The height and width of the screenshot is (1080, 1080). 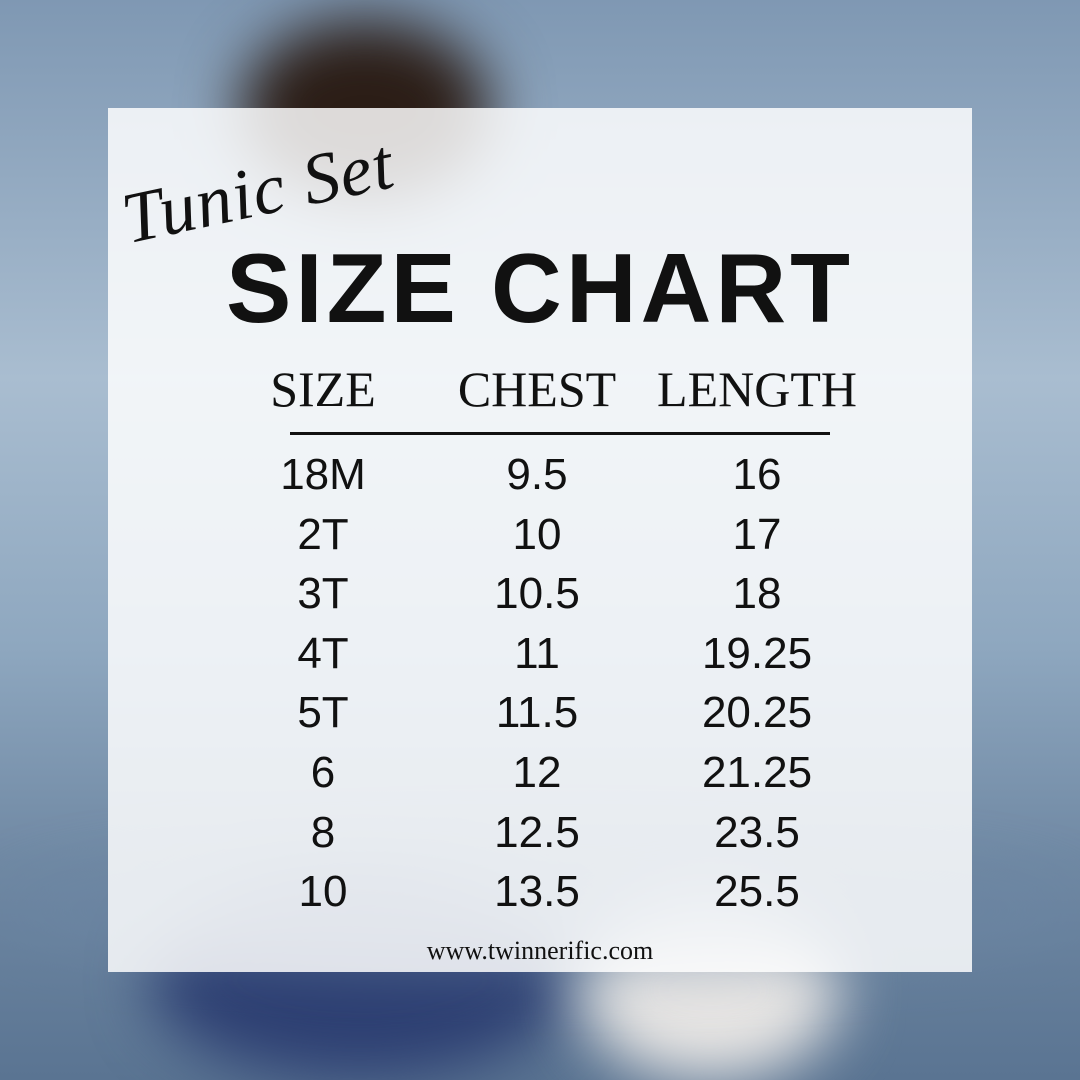 What do you see at coordinates (540, 950) in the screenshot?
I see `website-link: www.twinnerific.com` at bounding box center [540, 950].